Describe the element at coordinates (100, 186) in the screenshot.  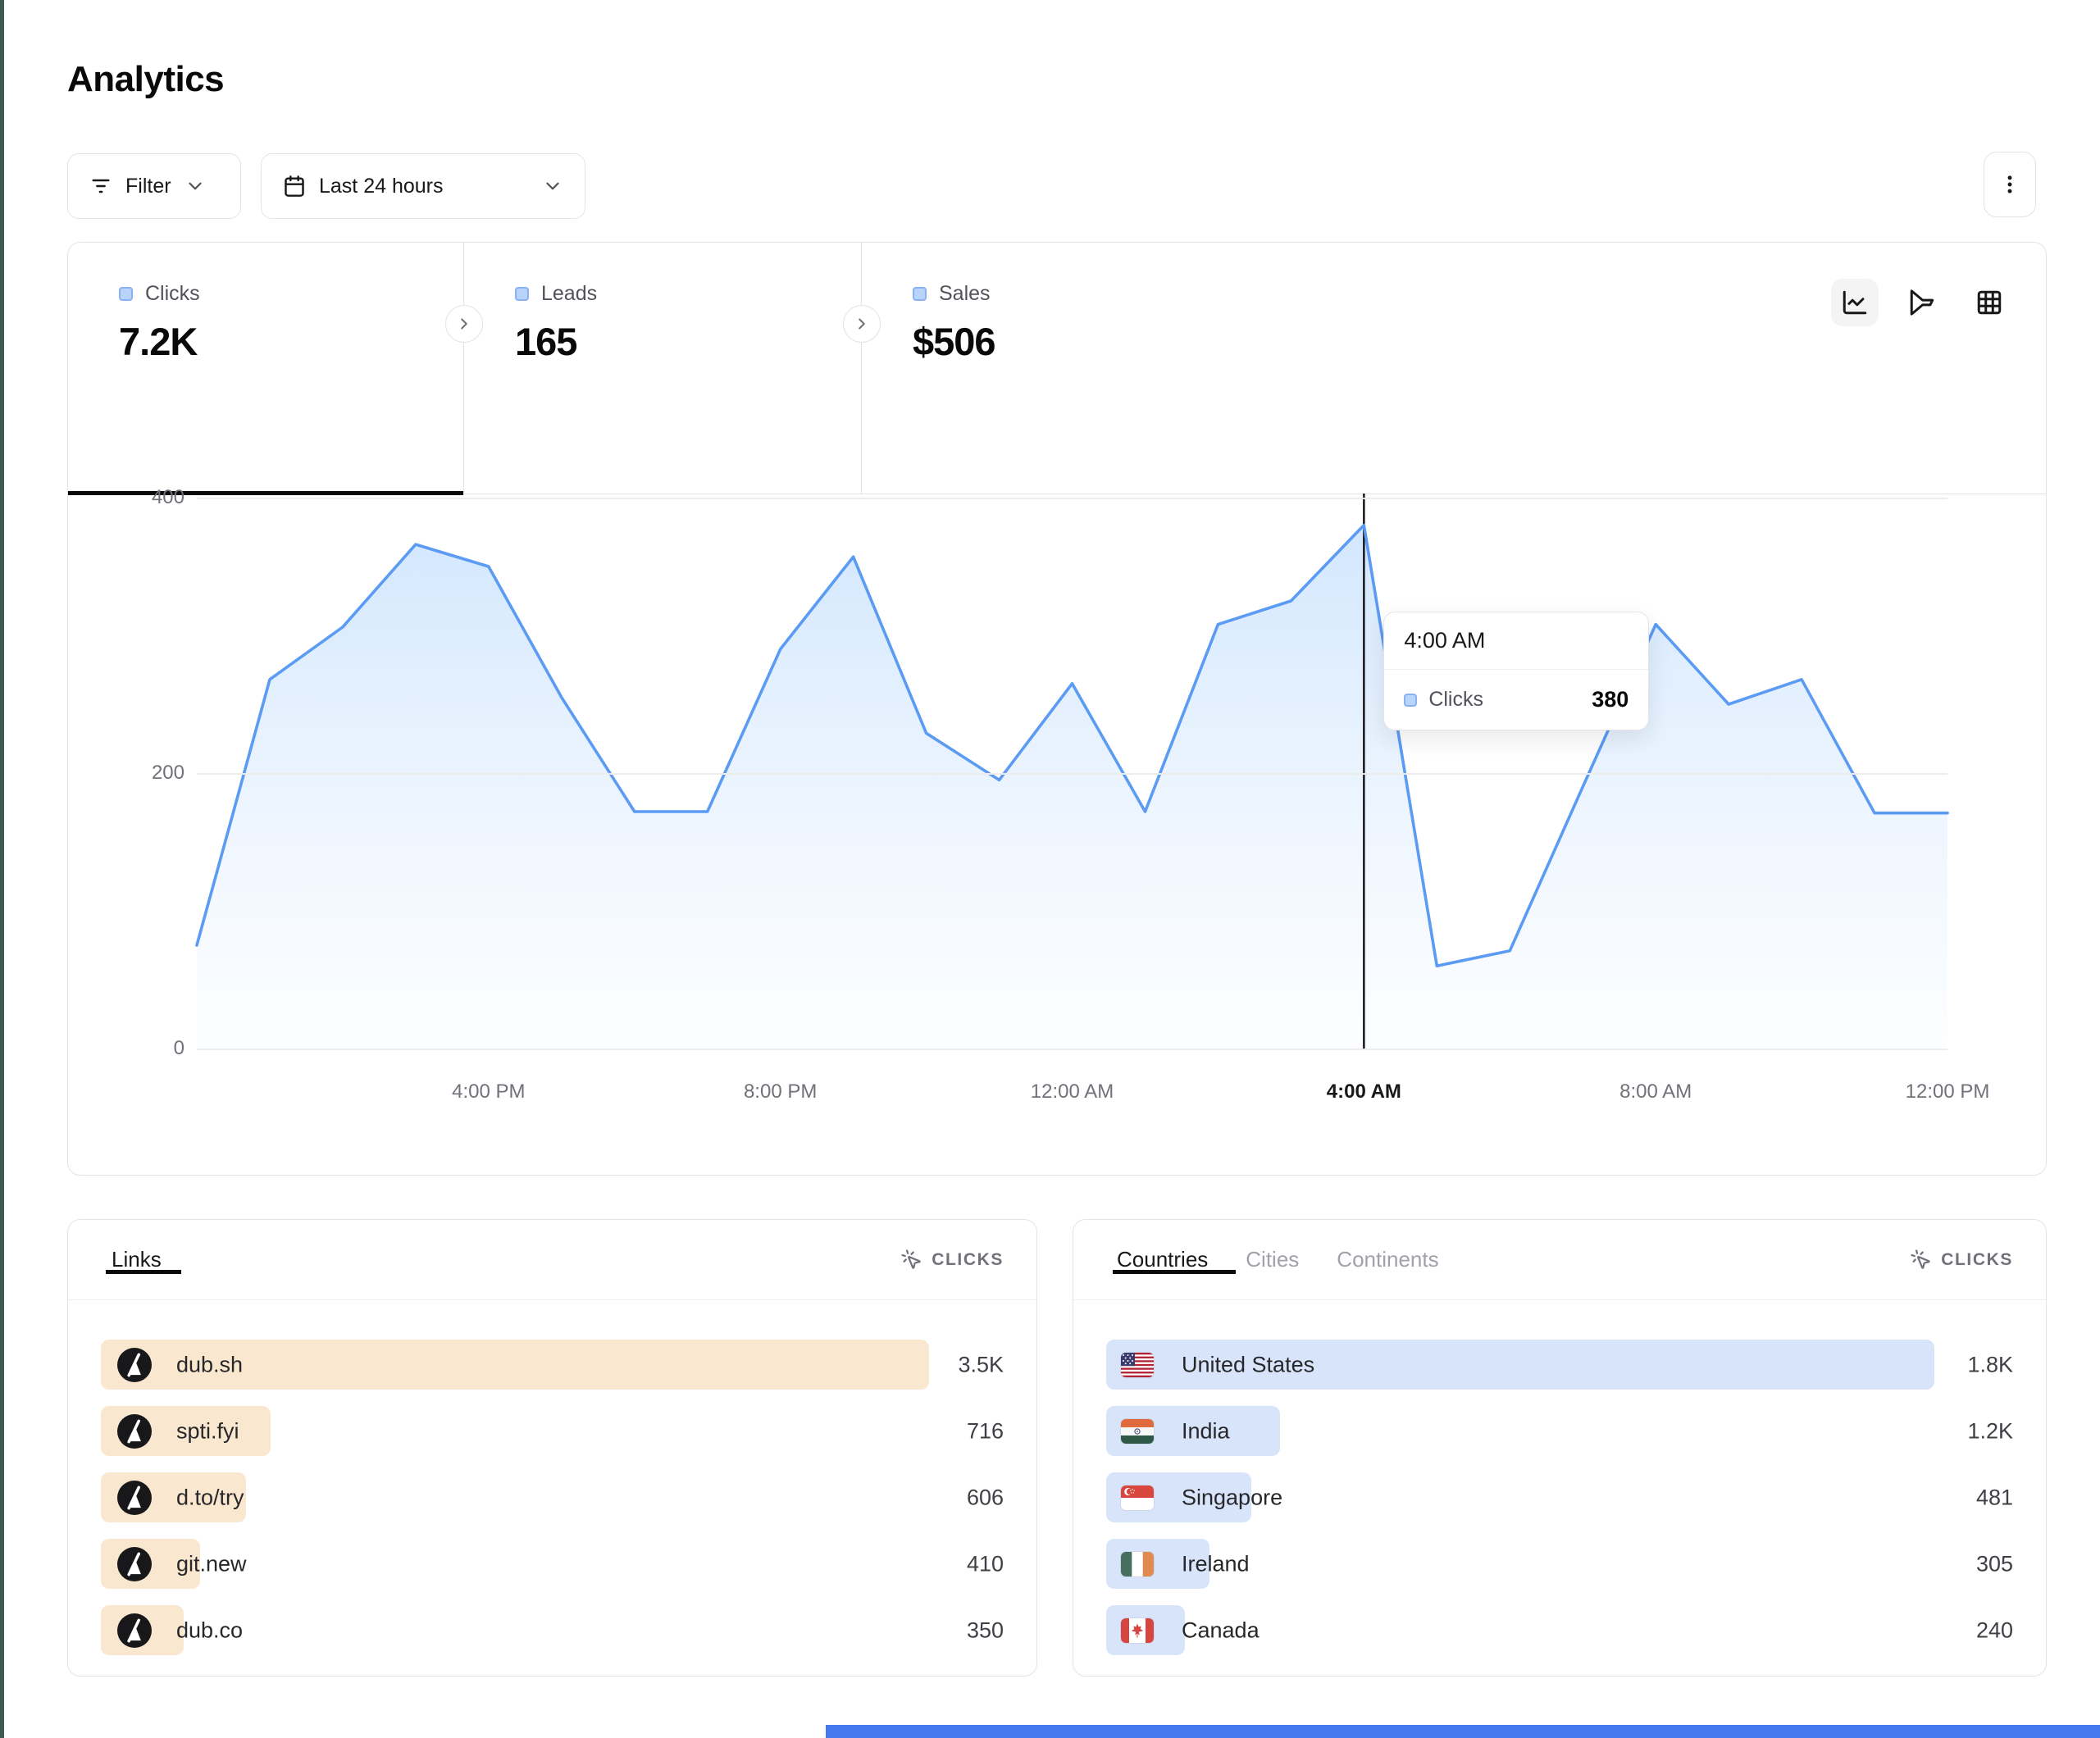
I see `filter-icon` at that location.